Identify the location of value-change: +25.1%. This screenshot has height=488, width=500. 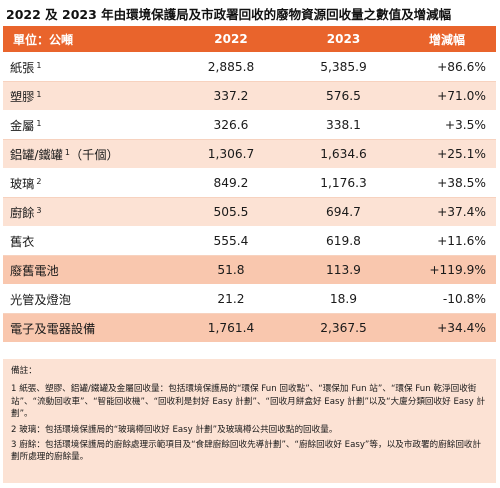
(447, 154).